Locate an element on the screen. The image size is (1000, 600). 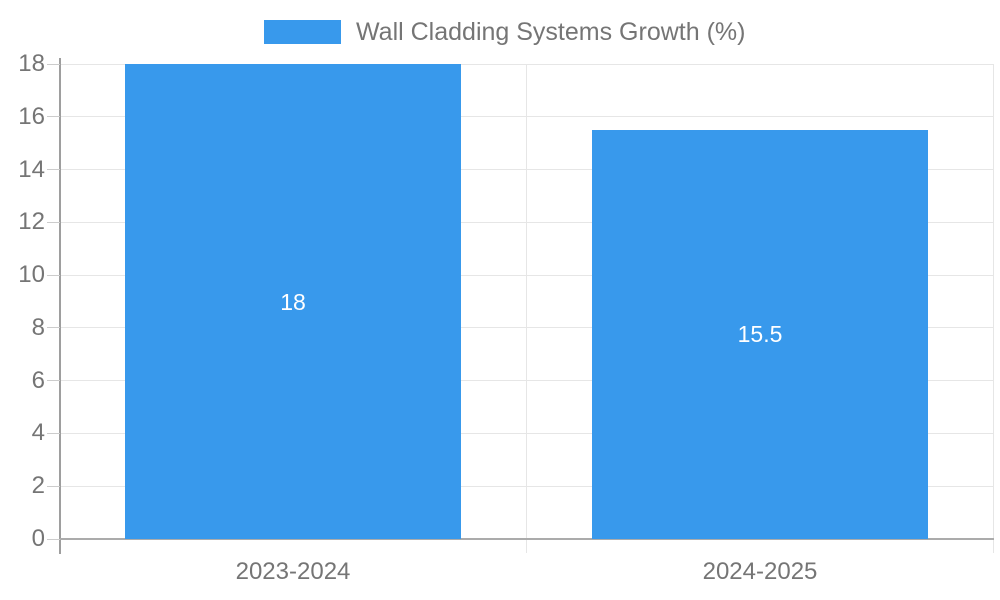
y-tick-label: 4 is located at coordinates (38, 433).